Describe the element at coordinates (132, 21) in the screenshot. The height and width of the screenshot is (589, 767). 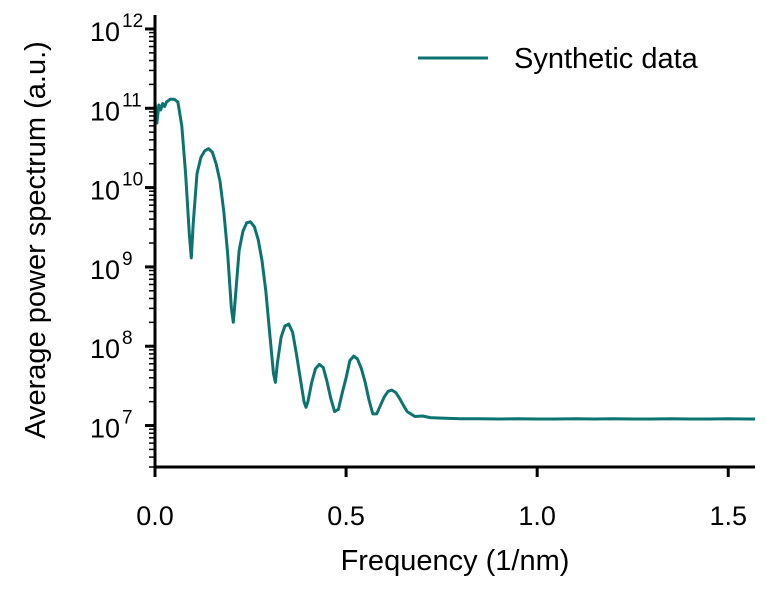
I see `y-tick-exponent: 12` at that location.